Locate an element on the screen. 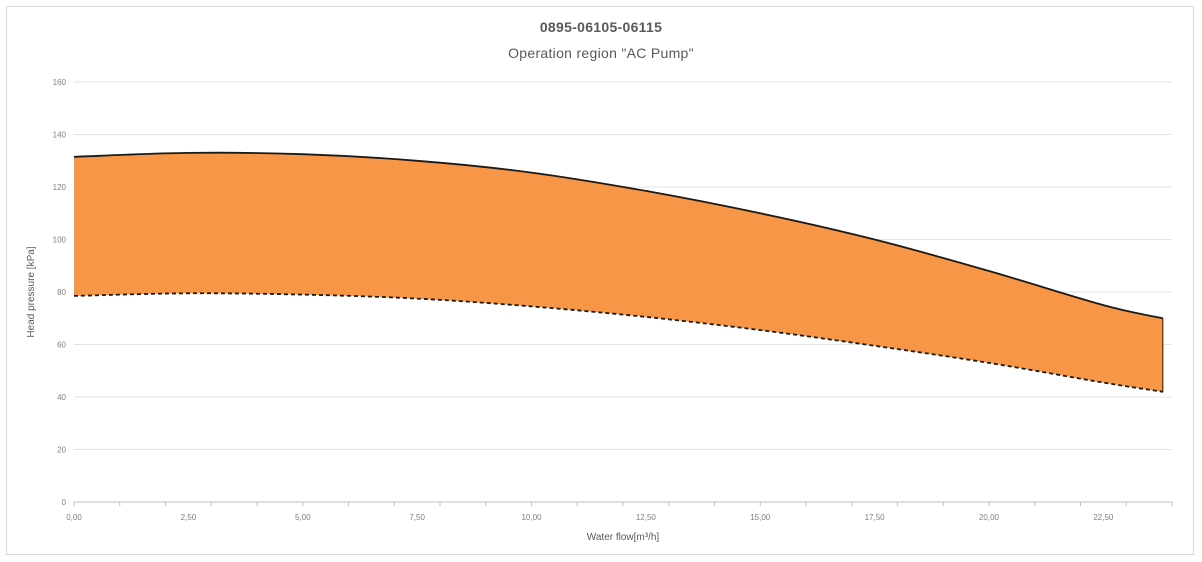 The width and height of the screenshot is (1202, 562). chart-subtitle: Operation region "AC Pump" is located at coordinates (601, 53).